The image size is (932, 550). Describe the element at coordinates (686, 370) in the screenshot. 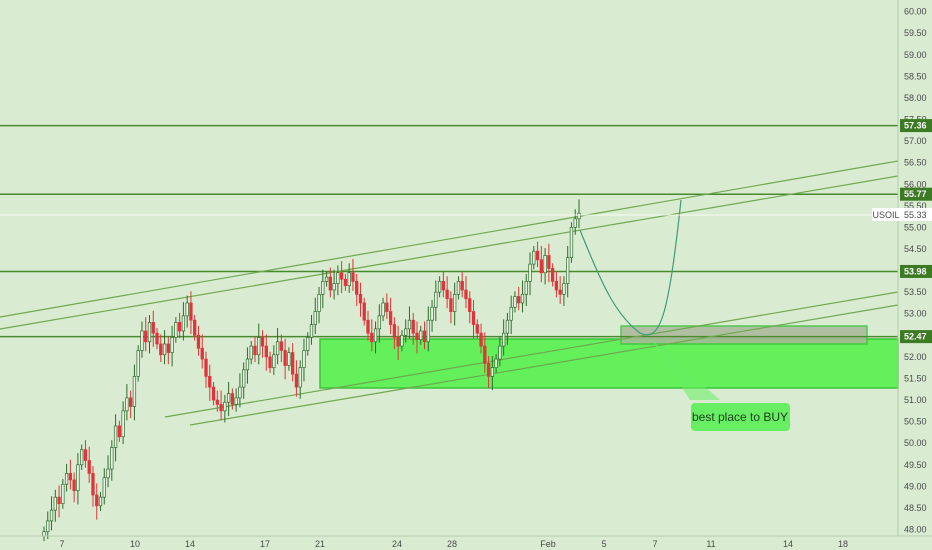

I see `note-pointer` at that location.